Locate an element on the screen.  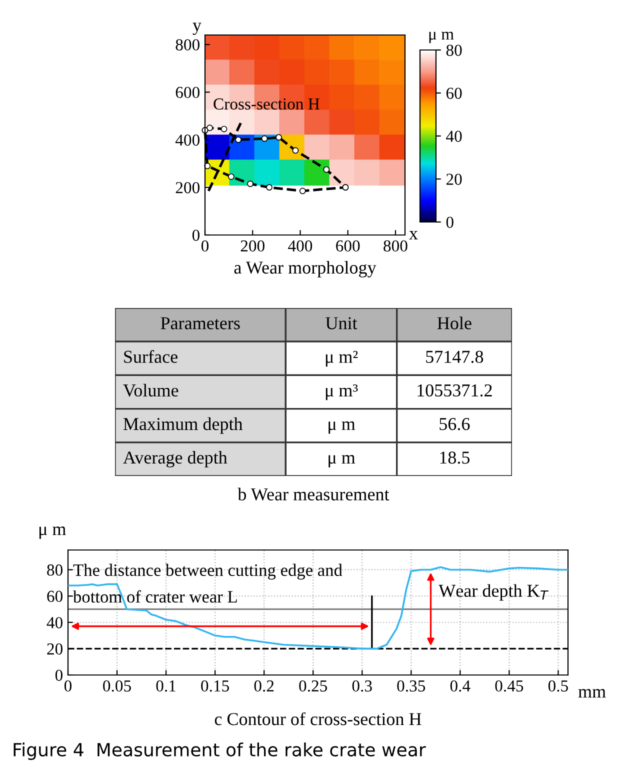
x-tick-label: 0.35 is located at coordinates (411, 686).